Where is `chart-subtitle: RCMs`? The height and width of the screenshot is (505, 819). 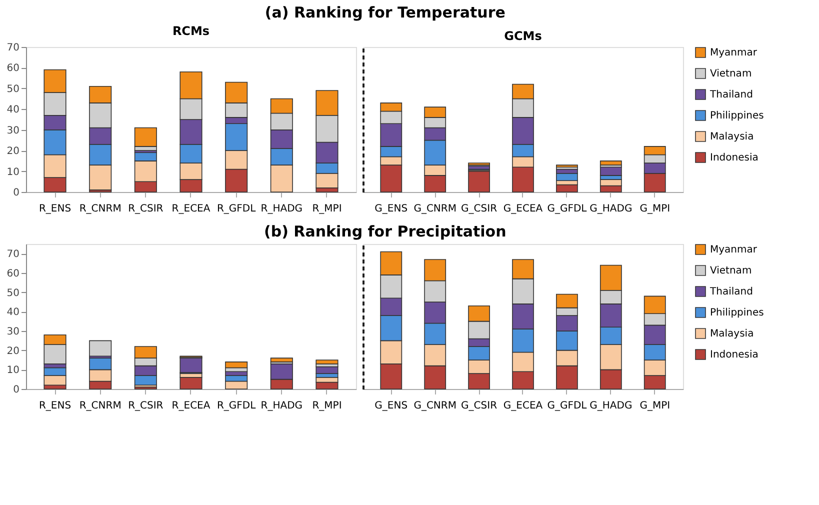 chart-subtitle: RCMs is located at coordinates (191, 31).